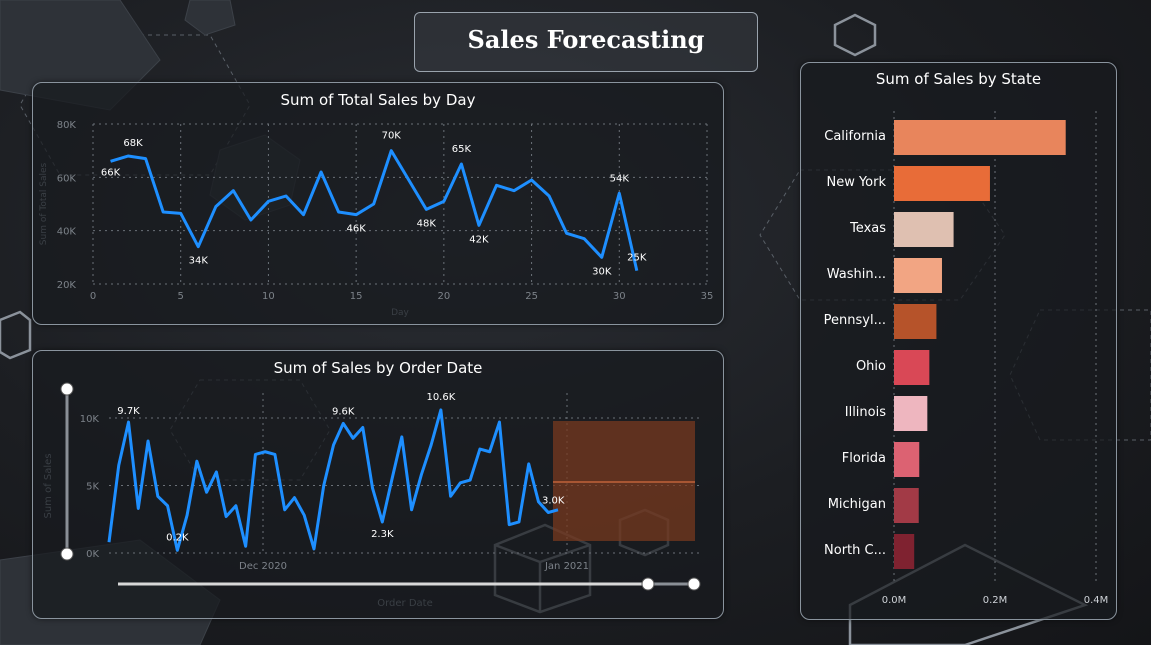  Describe the element at coordinates (855, 136) in the screenshot. I see `state-category-label: California` at that location.